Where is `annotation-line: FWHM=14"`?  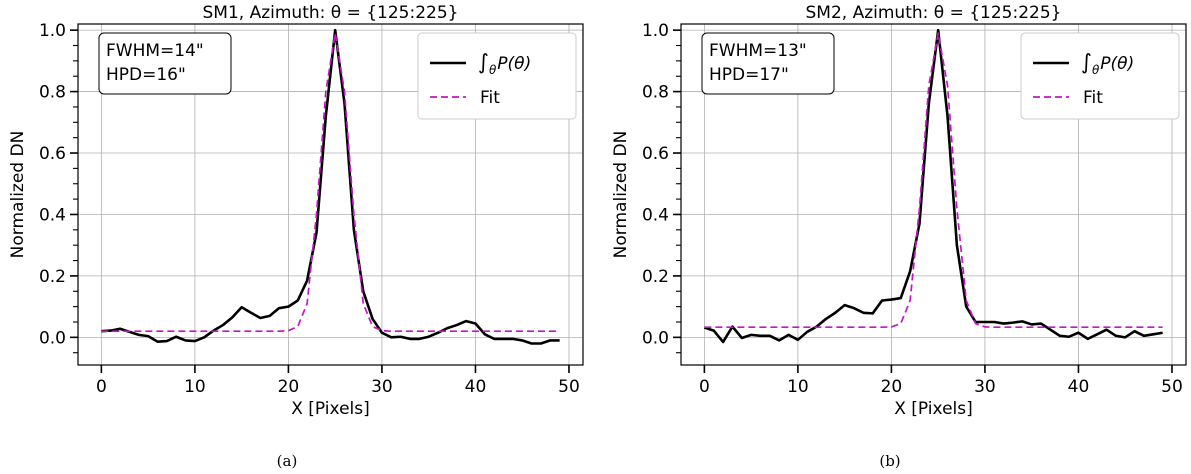 annotation-line: FWHM=14" is located at coordinates (155, 51).